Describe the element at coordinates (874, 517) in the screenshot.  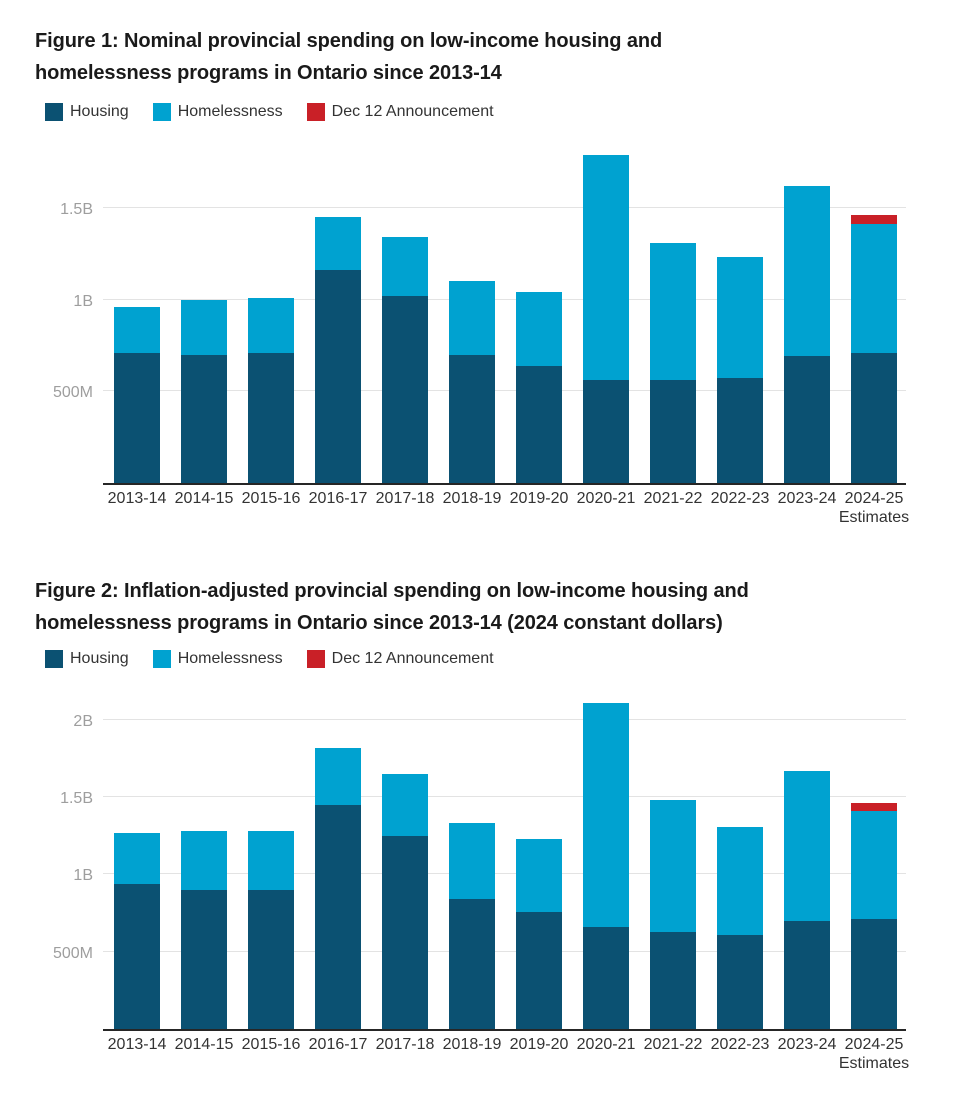
I see `x-axis-sublabel-estimates: Estimates` at that location.